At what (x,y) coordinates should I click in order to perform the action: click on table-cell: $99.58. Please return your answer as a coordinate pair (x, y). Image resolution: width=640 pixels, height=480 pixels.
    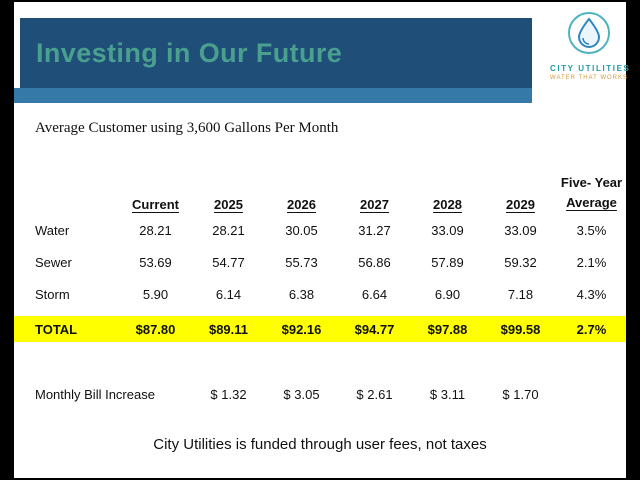
    Looking at the image, I should click on (520, 329).